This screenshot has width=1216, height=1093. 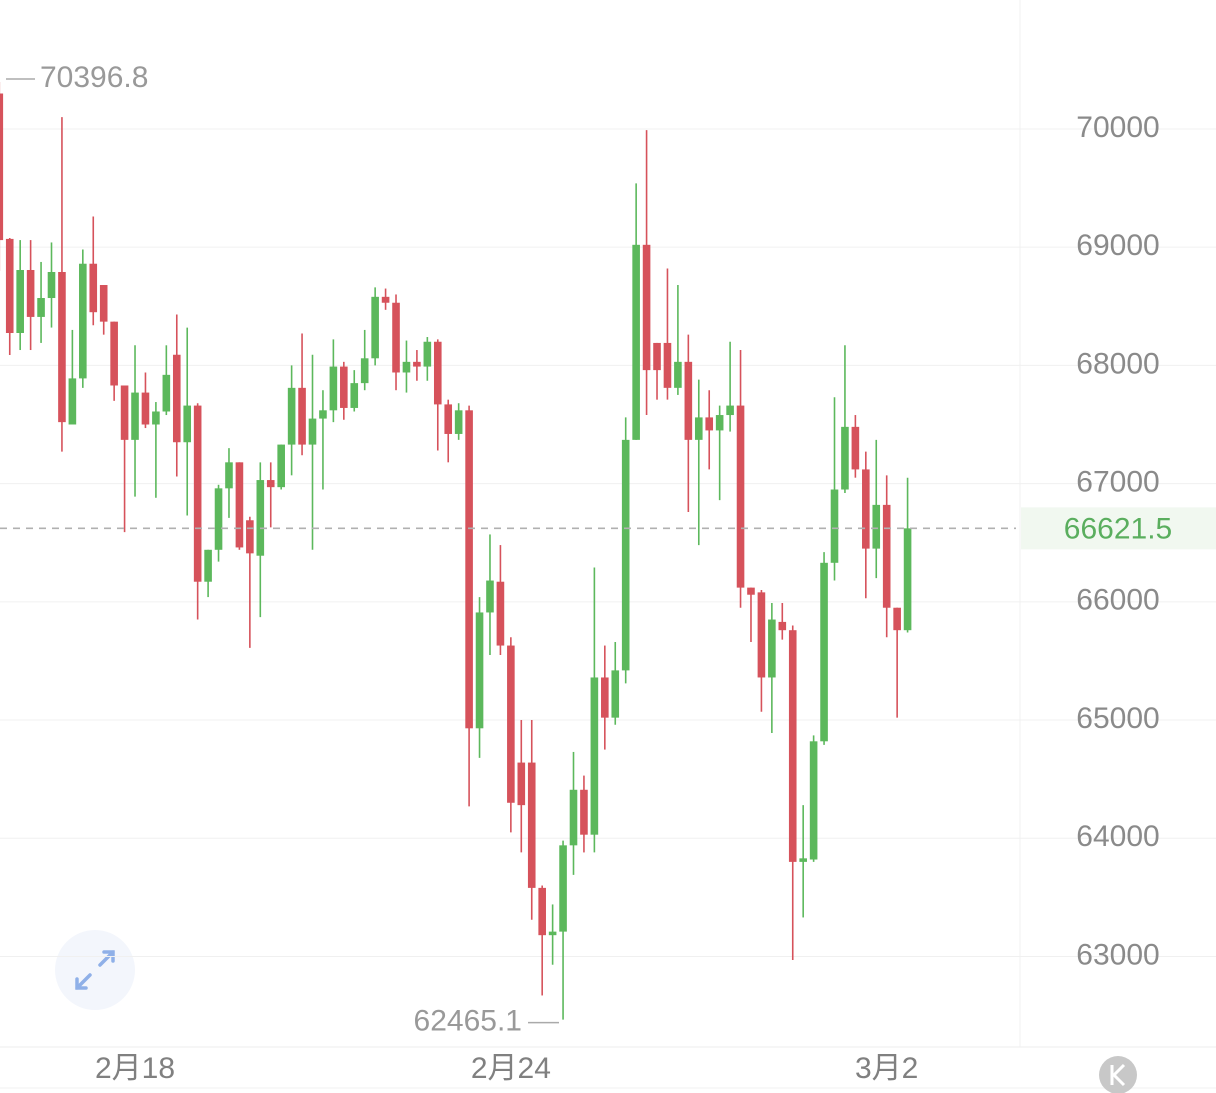 I want to click on y-tick-label: 64000, so click(x=1117, y=836).